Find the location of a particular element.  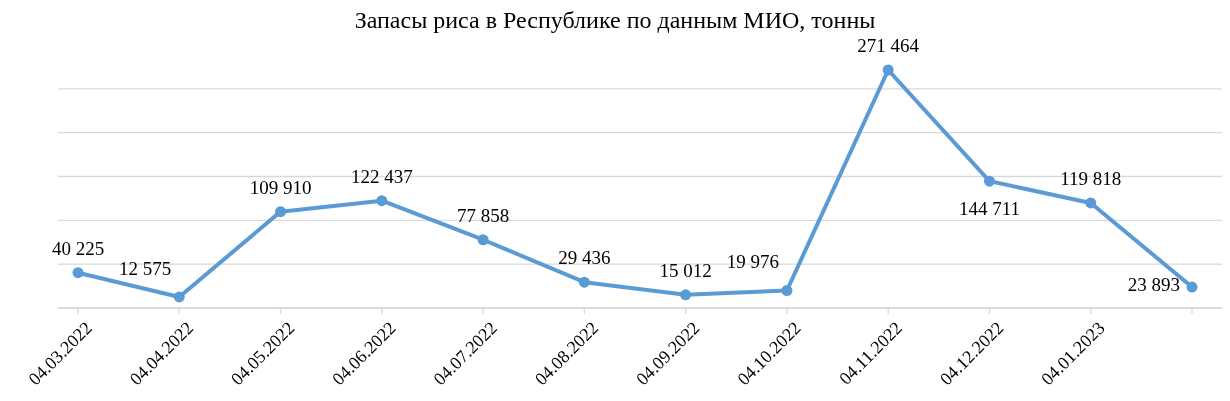

data-label: 122 437 is located at coordinates (381, 176).